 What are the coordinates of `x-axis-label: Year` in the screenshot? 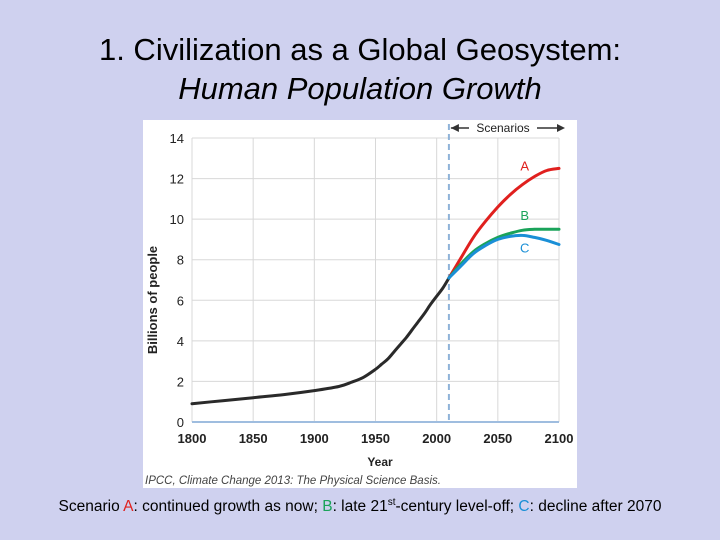 It's located at (380, 462).